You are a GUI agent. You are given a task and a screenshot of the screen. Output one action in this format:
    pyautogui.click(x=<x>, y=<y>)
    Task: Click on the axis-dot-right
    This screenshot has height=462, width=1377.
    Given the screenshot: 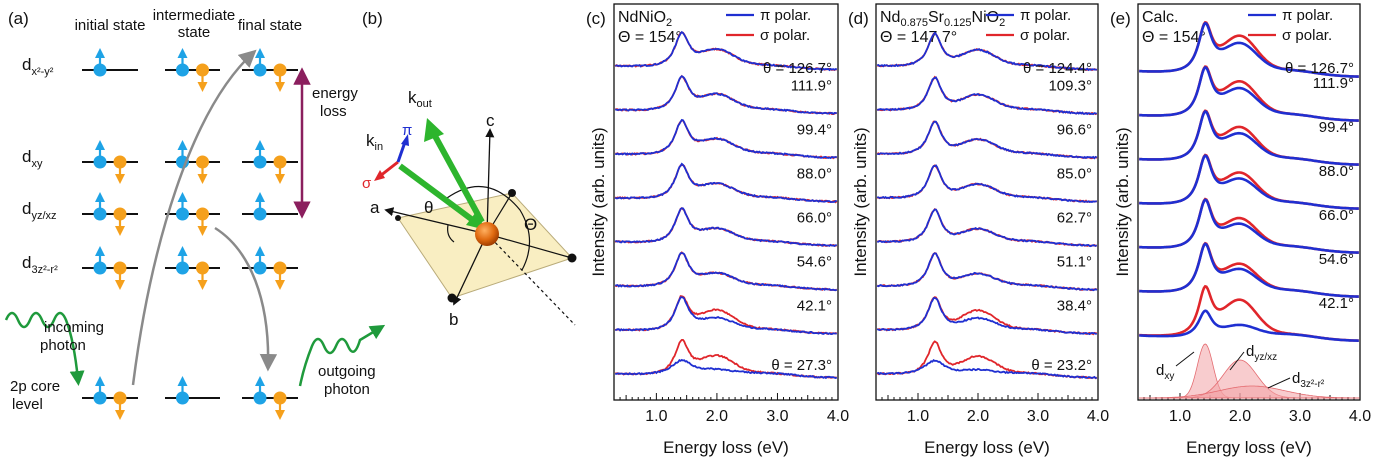 What is the action you would take?
    pyautogui.click(x=572, y=258)
    